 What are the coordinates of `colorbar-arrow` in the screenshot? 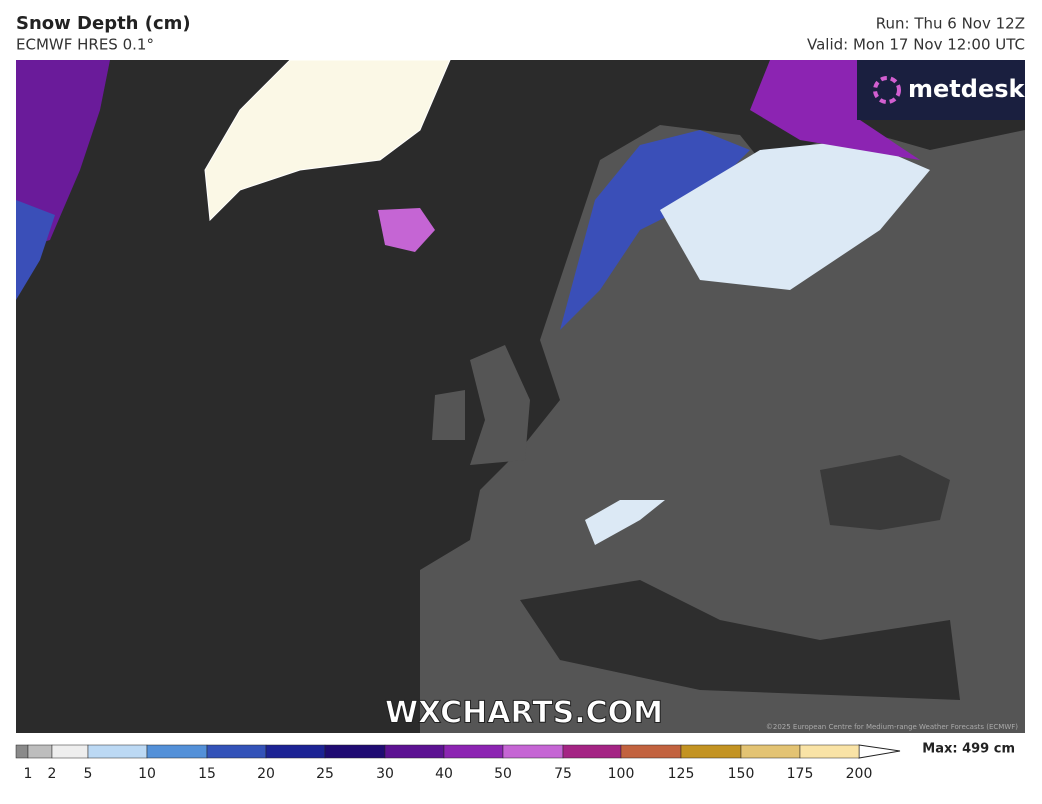 It's located at (879, 751).